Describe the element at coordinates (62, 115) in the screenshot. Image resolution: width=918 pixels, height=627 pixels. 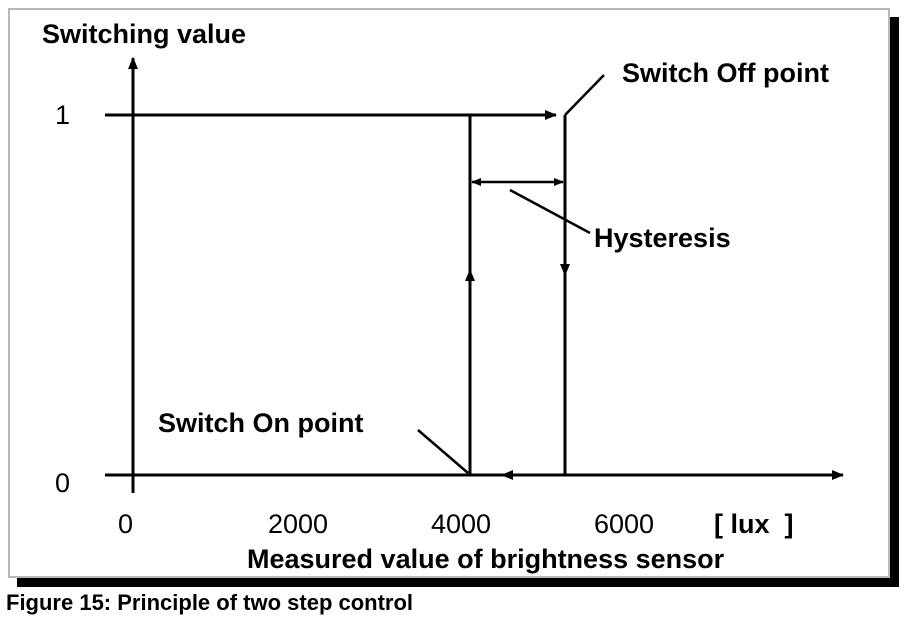
I see `y-tick-label: 1` at that location.